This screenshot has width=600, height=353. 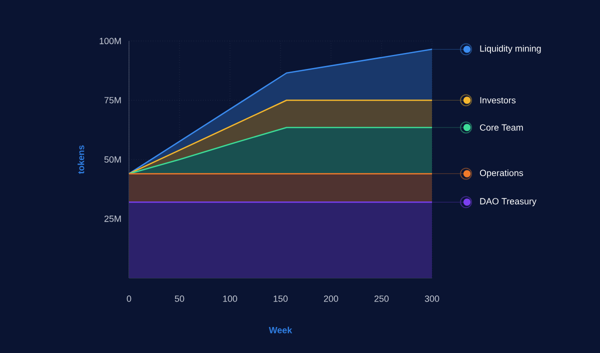 What do you see at coordinates (501, 127) in the screenshot?
I see `legend-label: Core Team` at bounding box center [501, 127].